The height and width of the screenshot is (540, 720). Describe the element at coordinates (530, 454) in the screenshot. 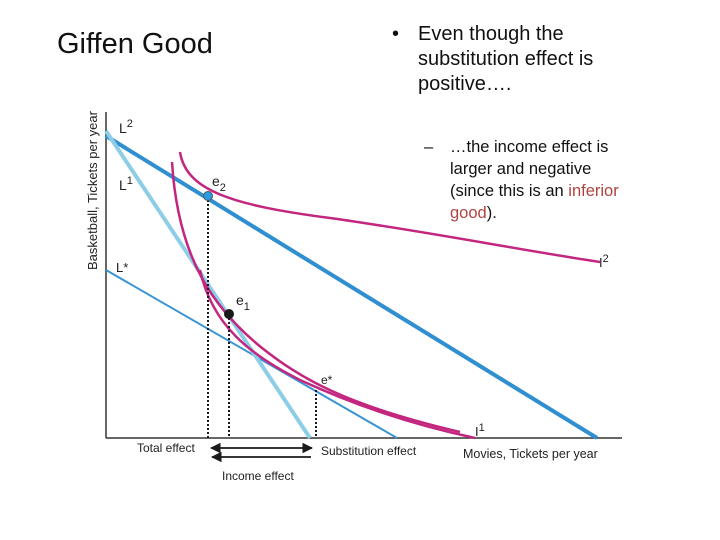

I see `x-axis-label: Movies, Tickets per year` at that location.